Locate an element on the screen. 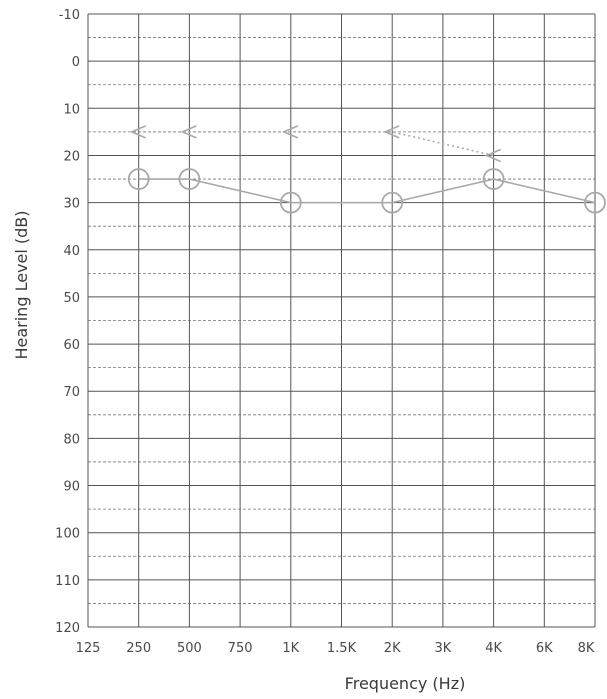  y-tick-label: 0 is located at coordinates (76, 62).